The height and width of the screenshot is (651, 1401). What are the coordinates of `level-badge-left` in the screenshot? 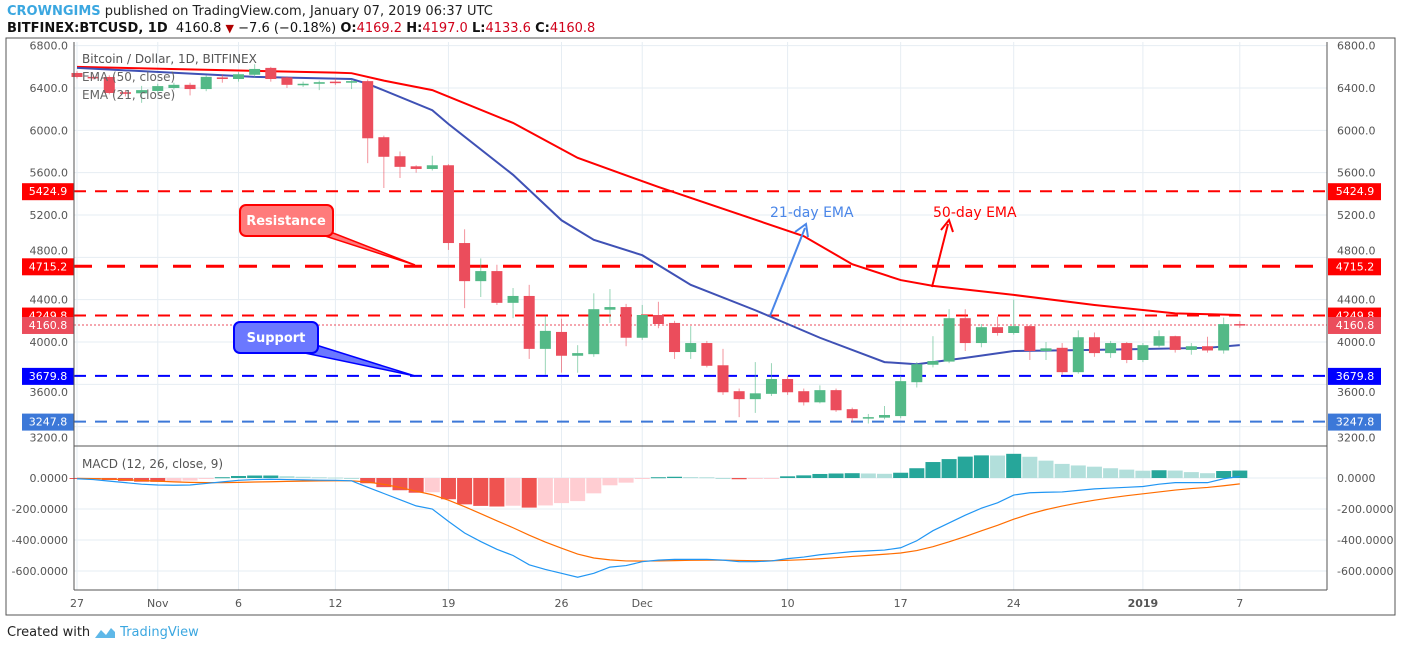 It's located at (48, 192).